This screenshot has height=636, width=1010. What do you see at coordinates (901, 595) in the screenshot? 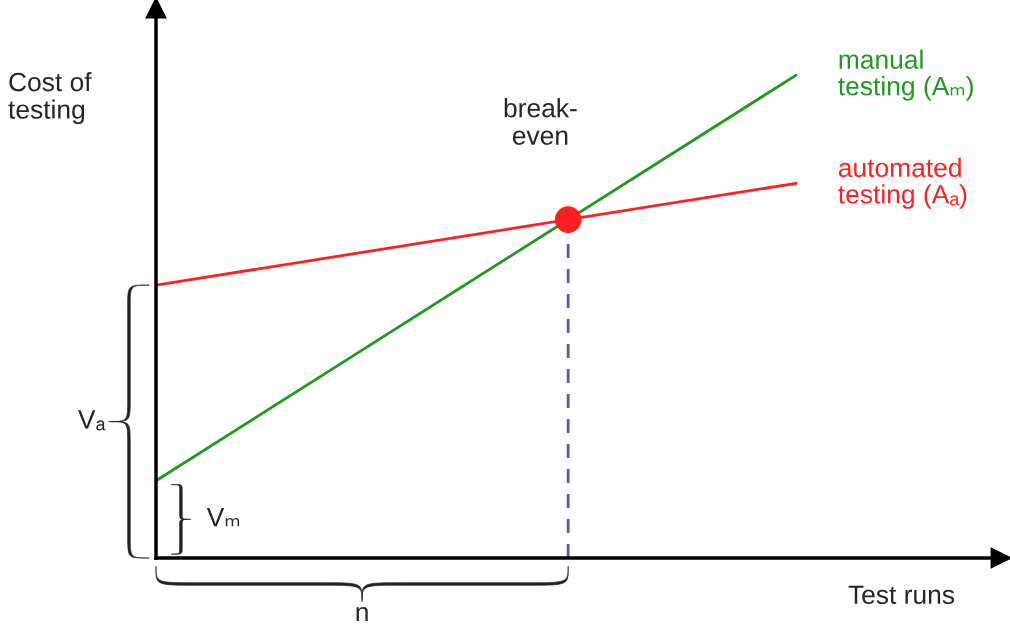
I see `x-axis-title: Test runs` at bounding box center [901, 595].